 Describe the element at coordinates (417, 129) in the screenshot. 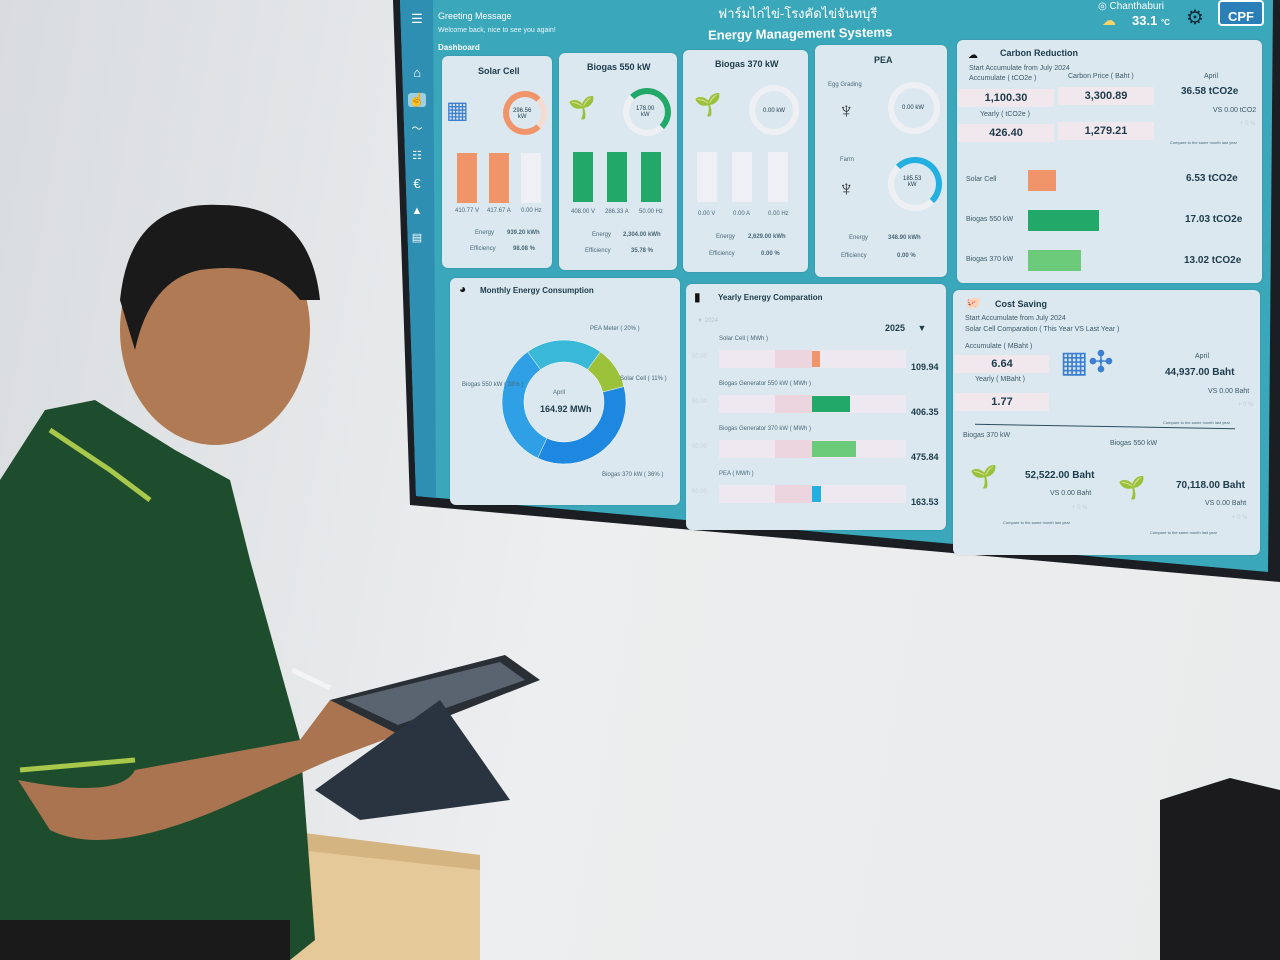

I see `trend-icon: 〜` at that location.